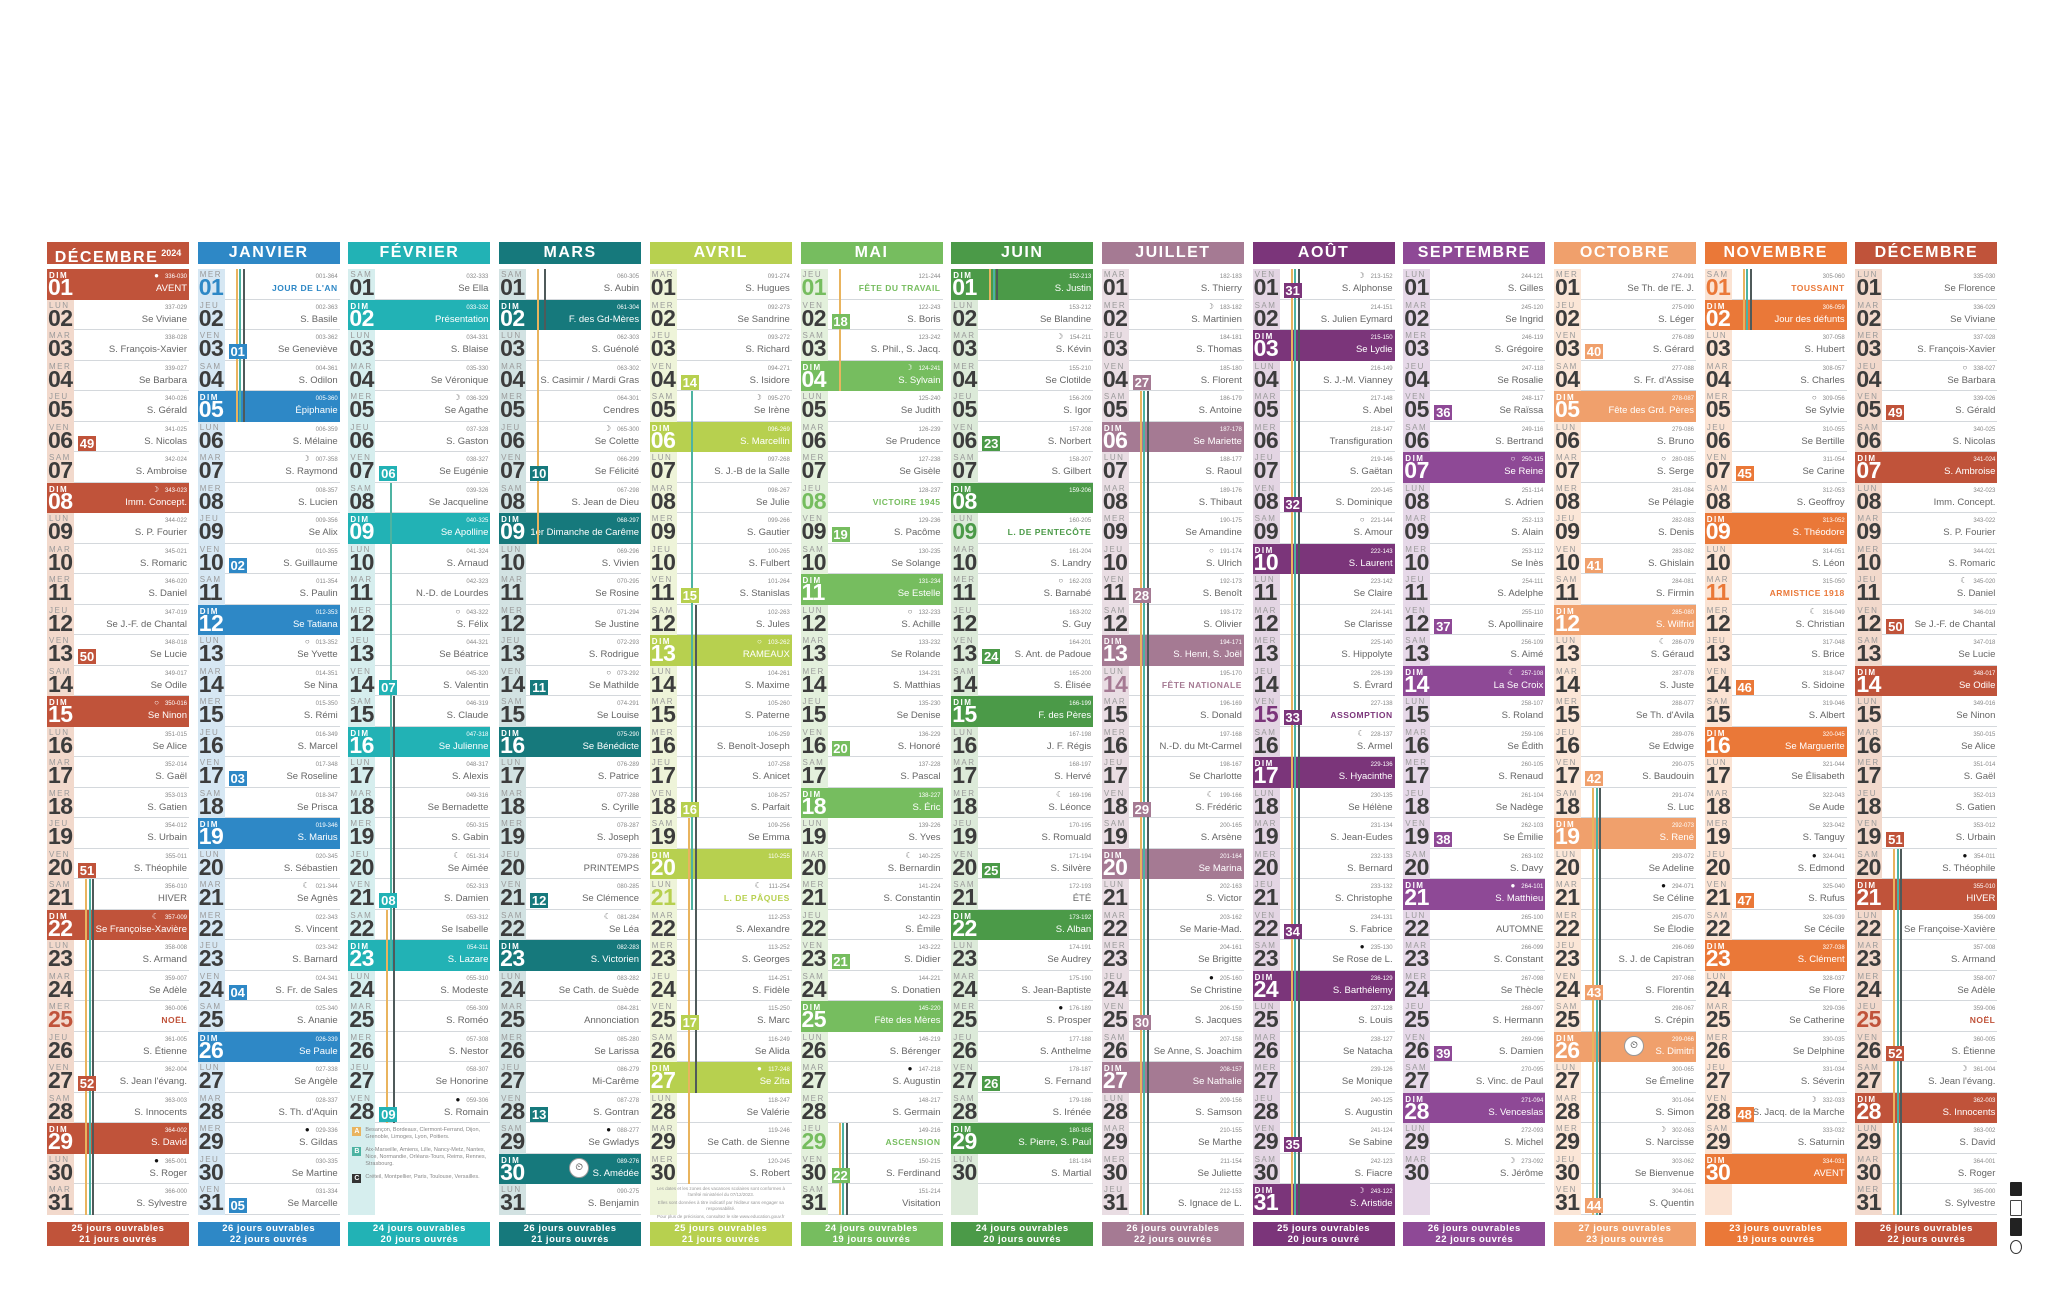  Describe the element at coordinates (1634, 1045) in the screenshot. I see `time-change-clock-icon: ⏲` at that location.